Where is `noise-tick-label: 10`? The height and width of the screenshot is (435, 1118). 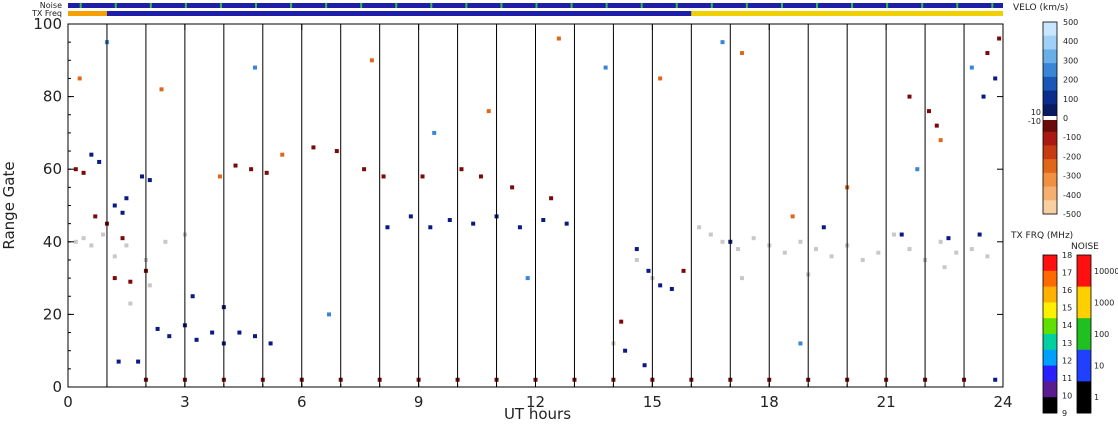
noise-tick-label: 10 is located at coordinates (1099, 366).